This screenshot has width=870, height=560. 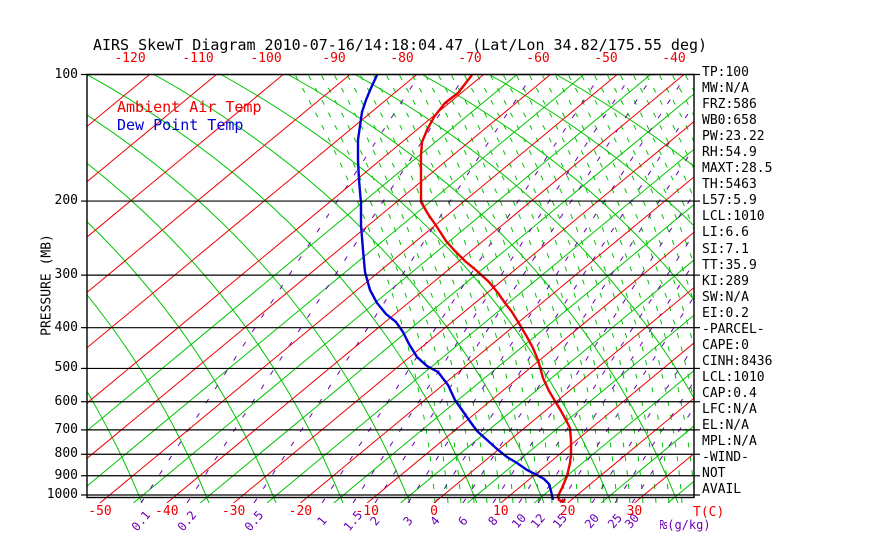 I want to click on param-readout: CAPE:0, so click(x=725, y=345).